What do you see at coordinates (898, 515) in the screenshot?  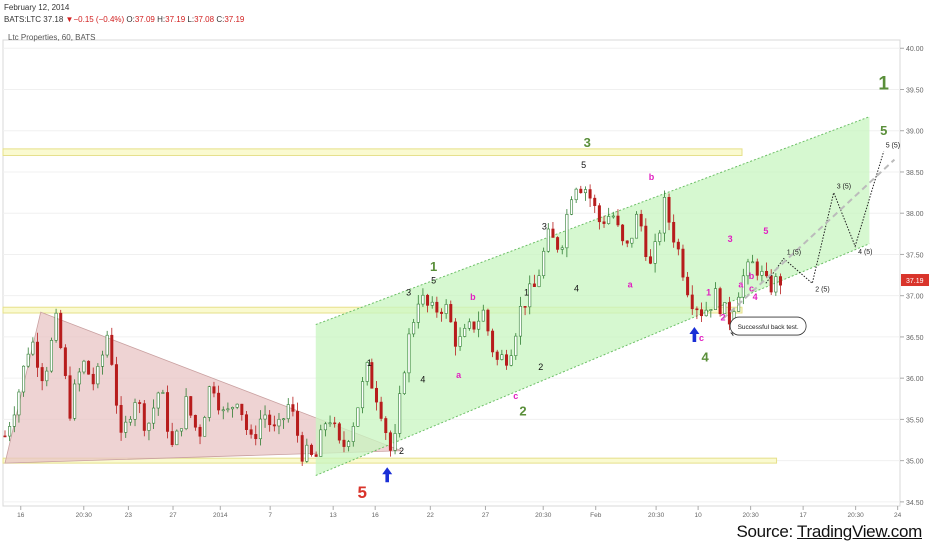 I see `x-tick-label: 24` at bounding box center [898, 515].